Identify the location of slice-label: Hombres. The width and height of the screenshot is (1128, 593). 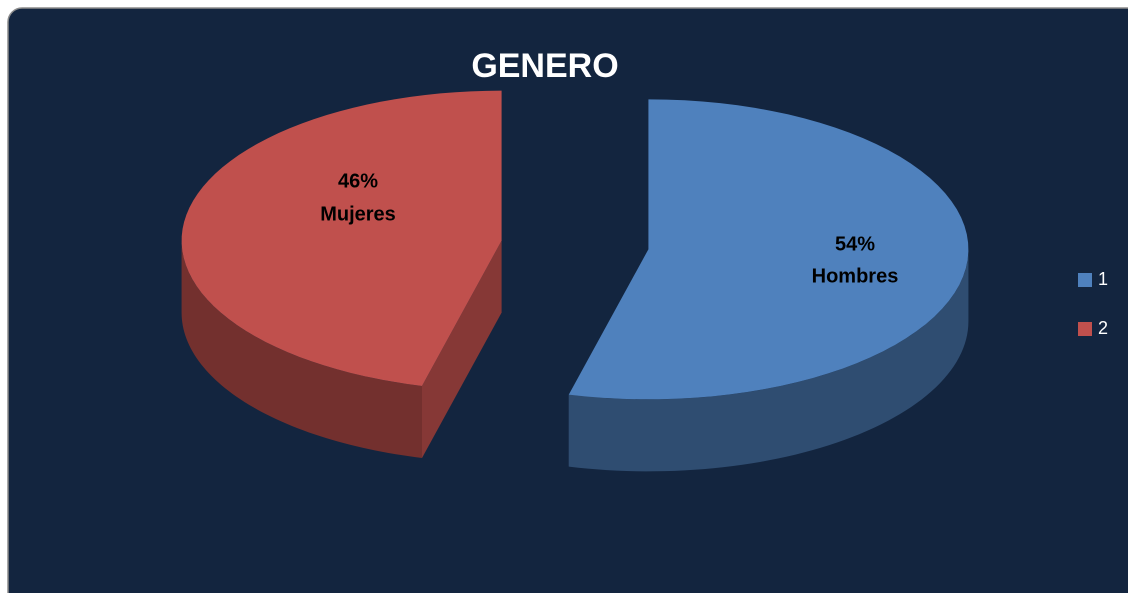
(855, 276).